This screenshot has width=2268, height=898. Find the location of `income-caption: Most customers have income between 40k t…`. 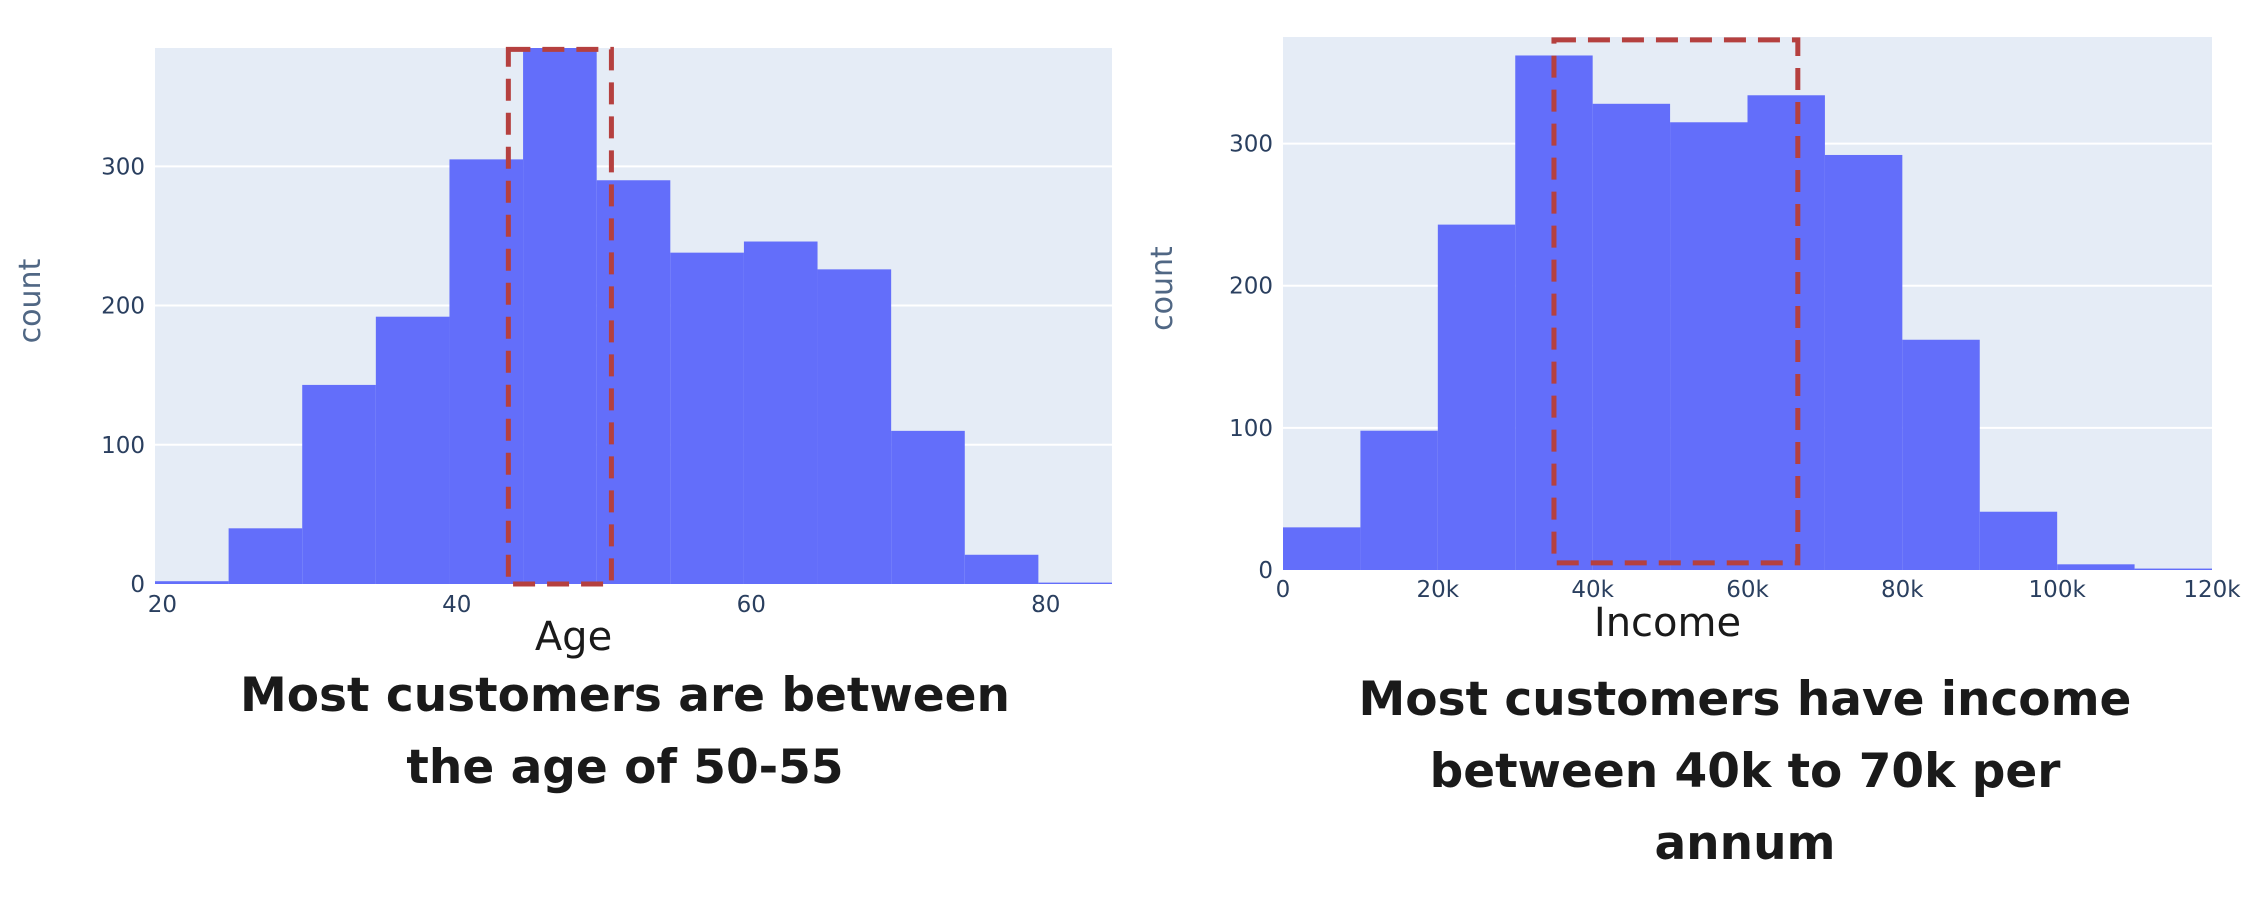

income-caption: Most customers have income between 40k t… is located at coordinates (1745, 772).